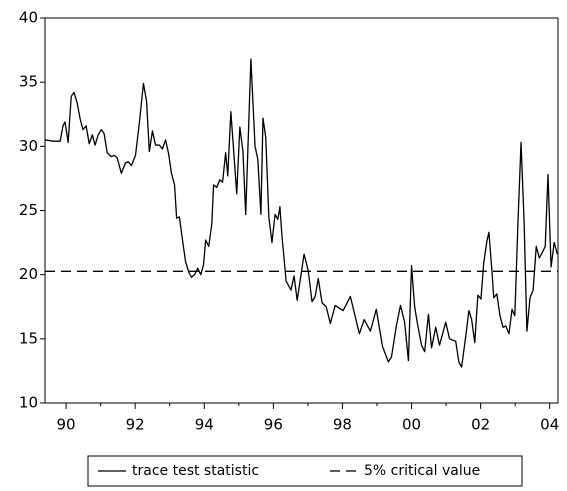 The image size is (567, 491). What do you see at coordinates (422, 471) in the screenshot?
I see `legend-label: 5% critical value` at bounding box center [422, 471].